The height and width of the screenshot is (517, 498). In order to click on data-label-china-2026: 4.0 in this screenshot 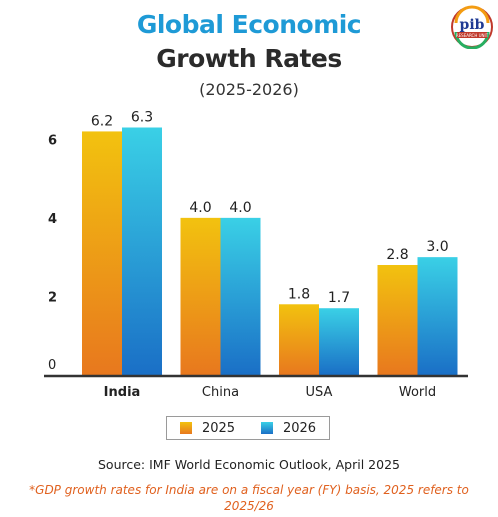, I will do `click(240, 208)`.